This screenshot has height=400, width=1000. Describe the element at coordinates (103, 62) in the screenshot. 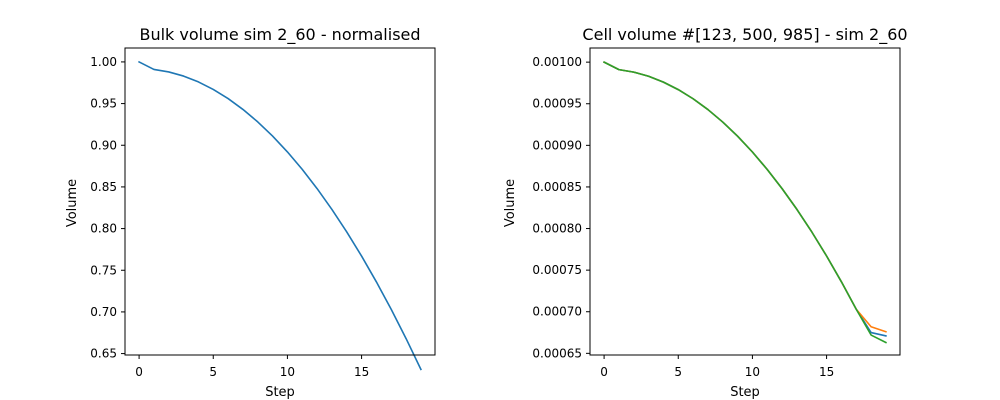

I see `y-tick-label: 1.00` at that location.